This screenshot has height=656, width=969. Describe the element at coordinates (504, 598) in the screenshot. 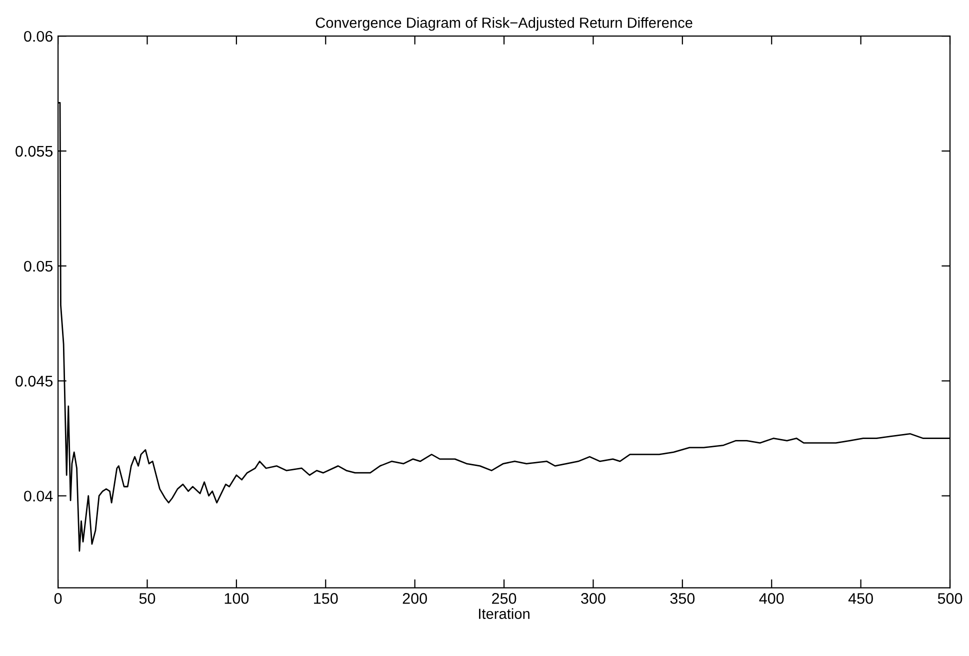

I see `x-tick-label: 250` at that location.